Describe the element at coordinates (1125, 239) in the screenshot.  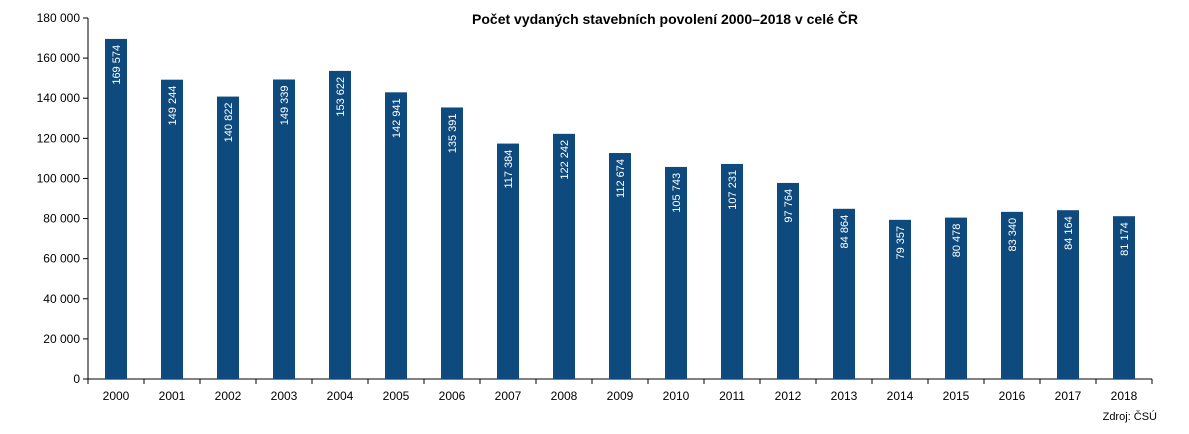
I see `bar-value-label: 81 174` at that location.